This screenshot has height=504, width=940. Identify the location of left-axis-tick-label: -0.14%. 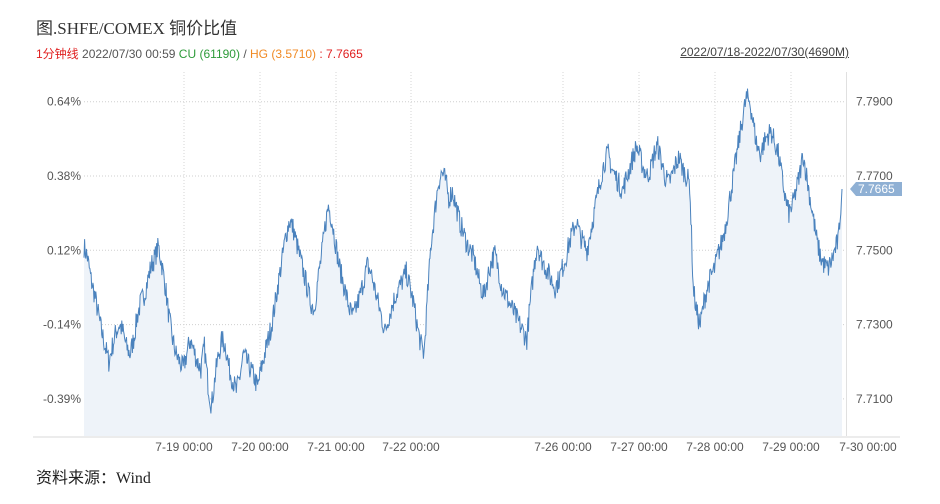
(62, 325).